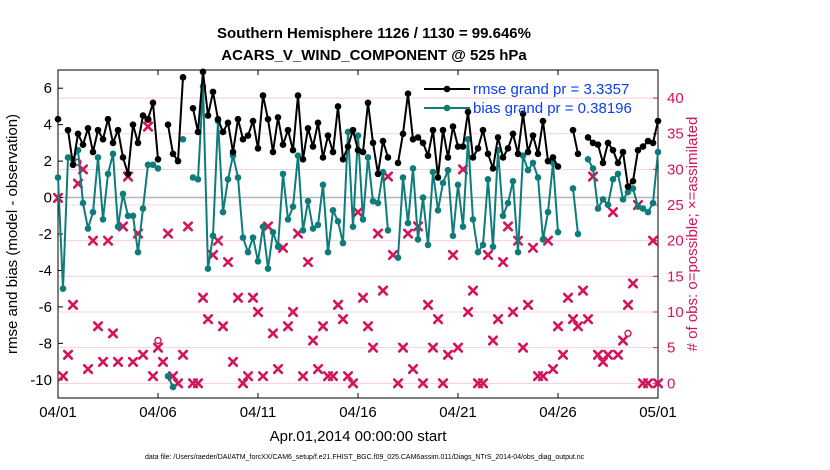  What do you see at coordinates (358, 412) in the screenshot?
I see `x-tick-label: 04/16` at bounding box center [358, 412].